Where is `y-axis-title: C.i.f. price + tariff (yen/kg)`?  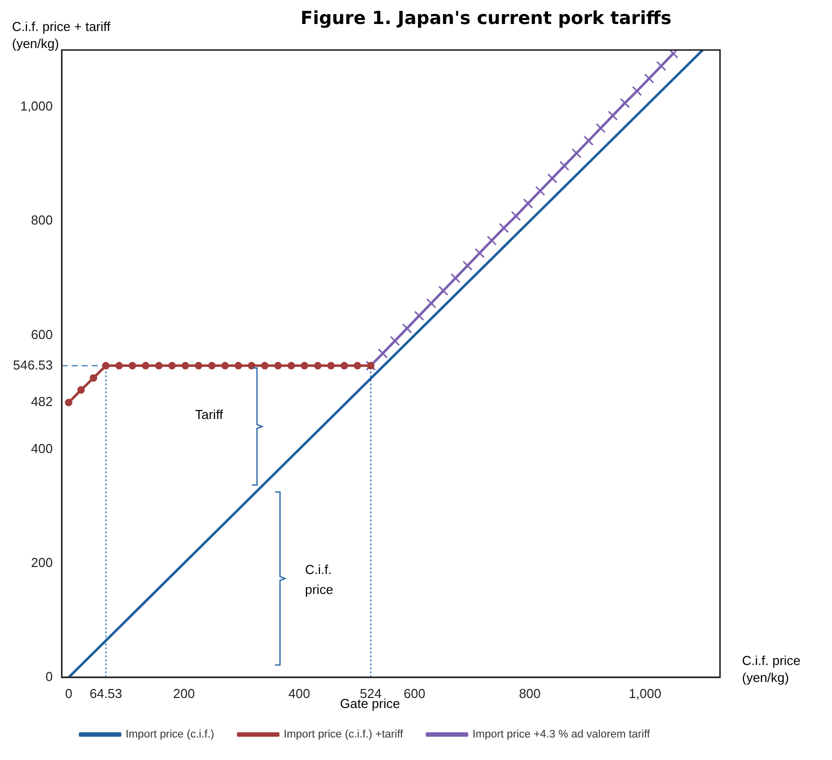
y-axis-title: C.i.f. price + tariff (yen/kg) is located at coordinates (62, 35).